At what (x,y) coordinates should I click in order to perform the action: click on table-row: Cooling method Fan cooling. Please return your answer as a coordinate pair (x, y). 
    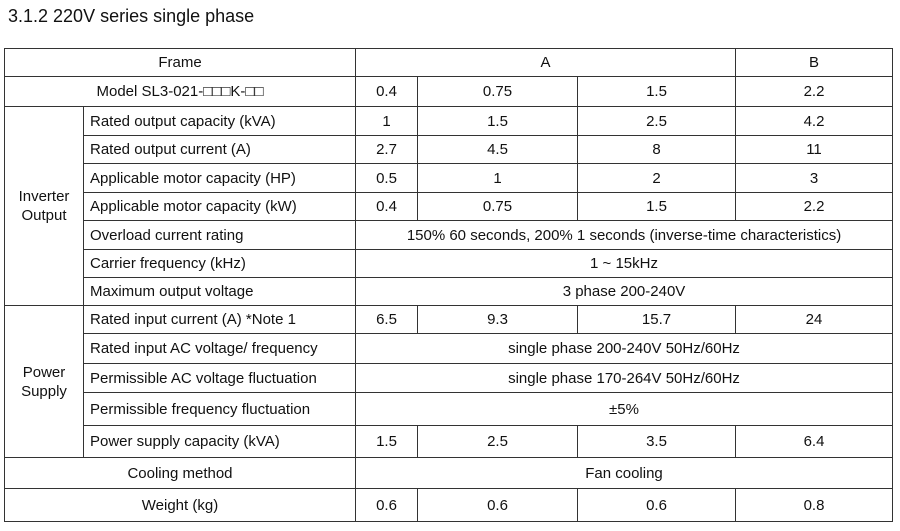
    Looking at the image, I should click on (448, 473).